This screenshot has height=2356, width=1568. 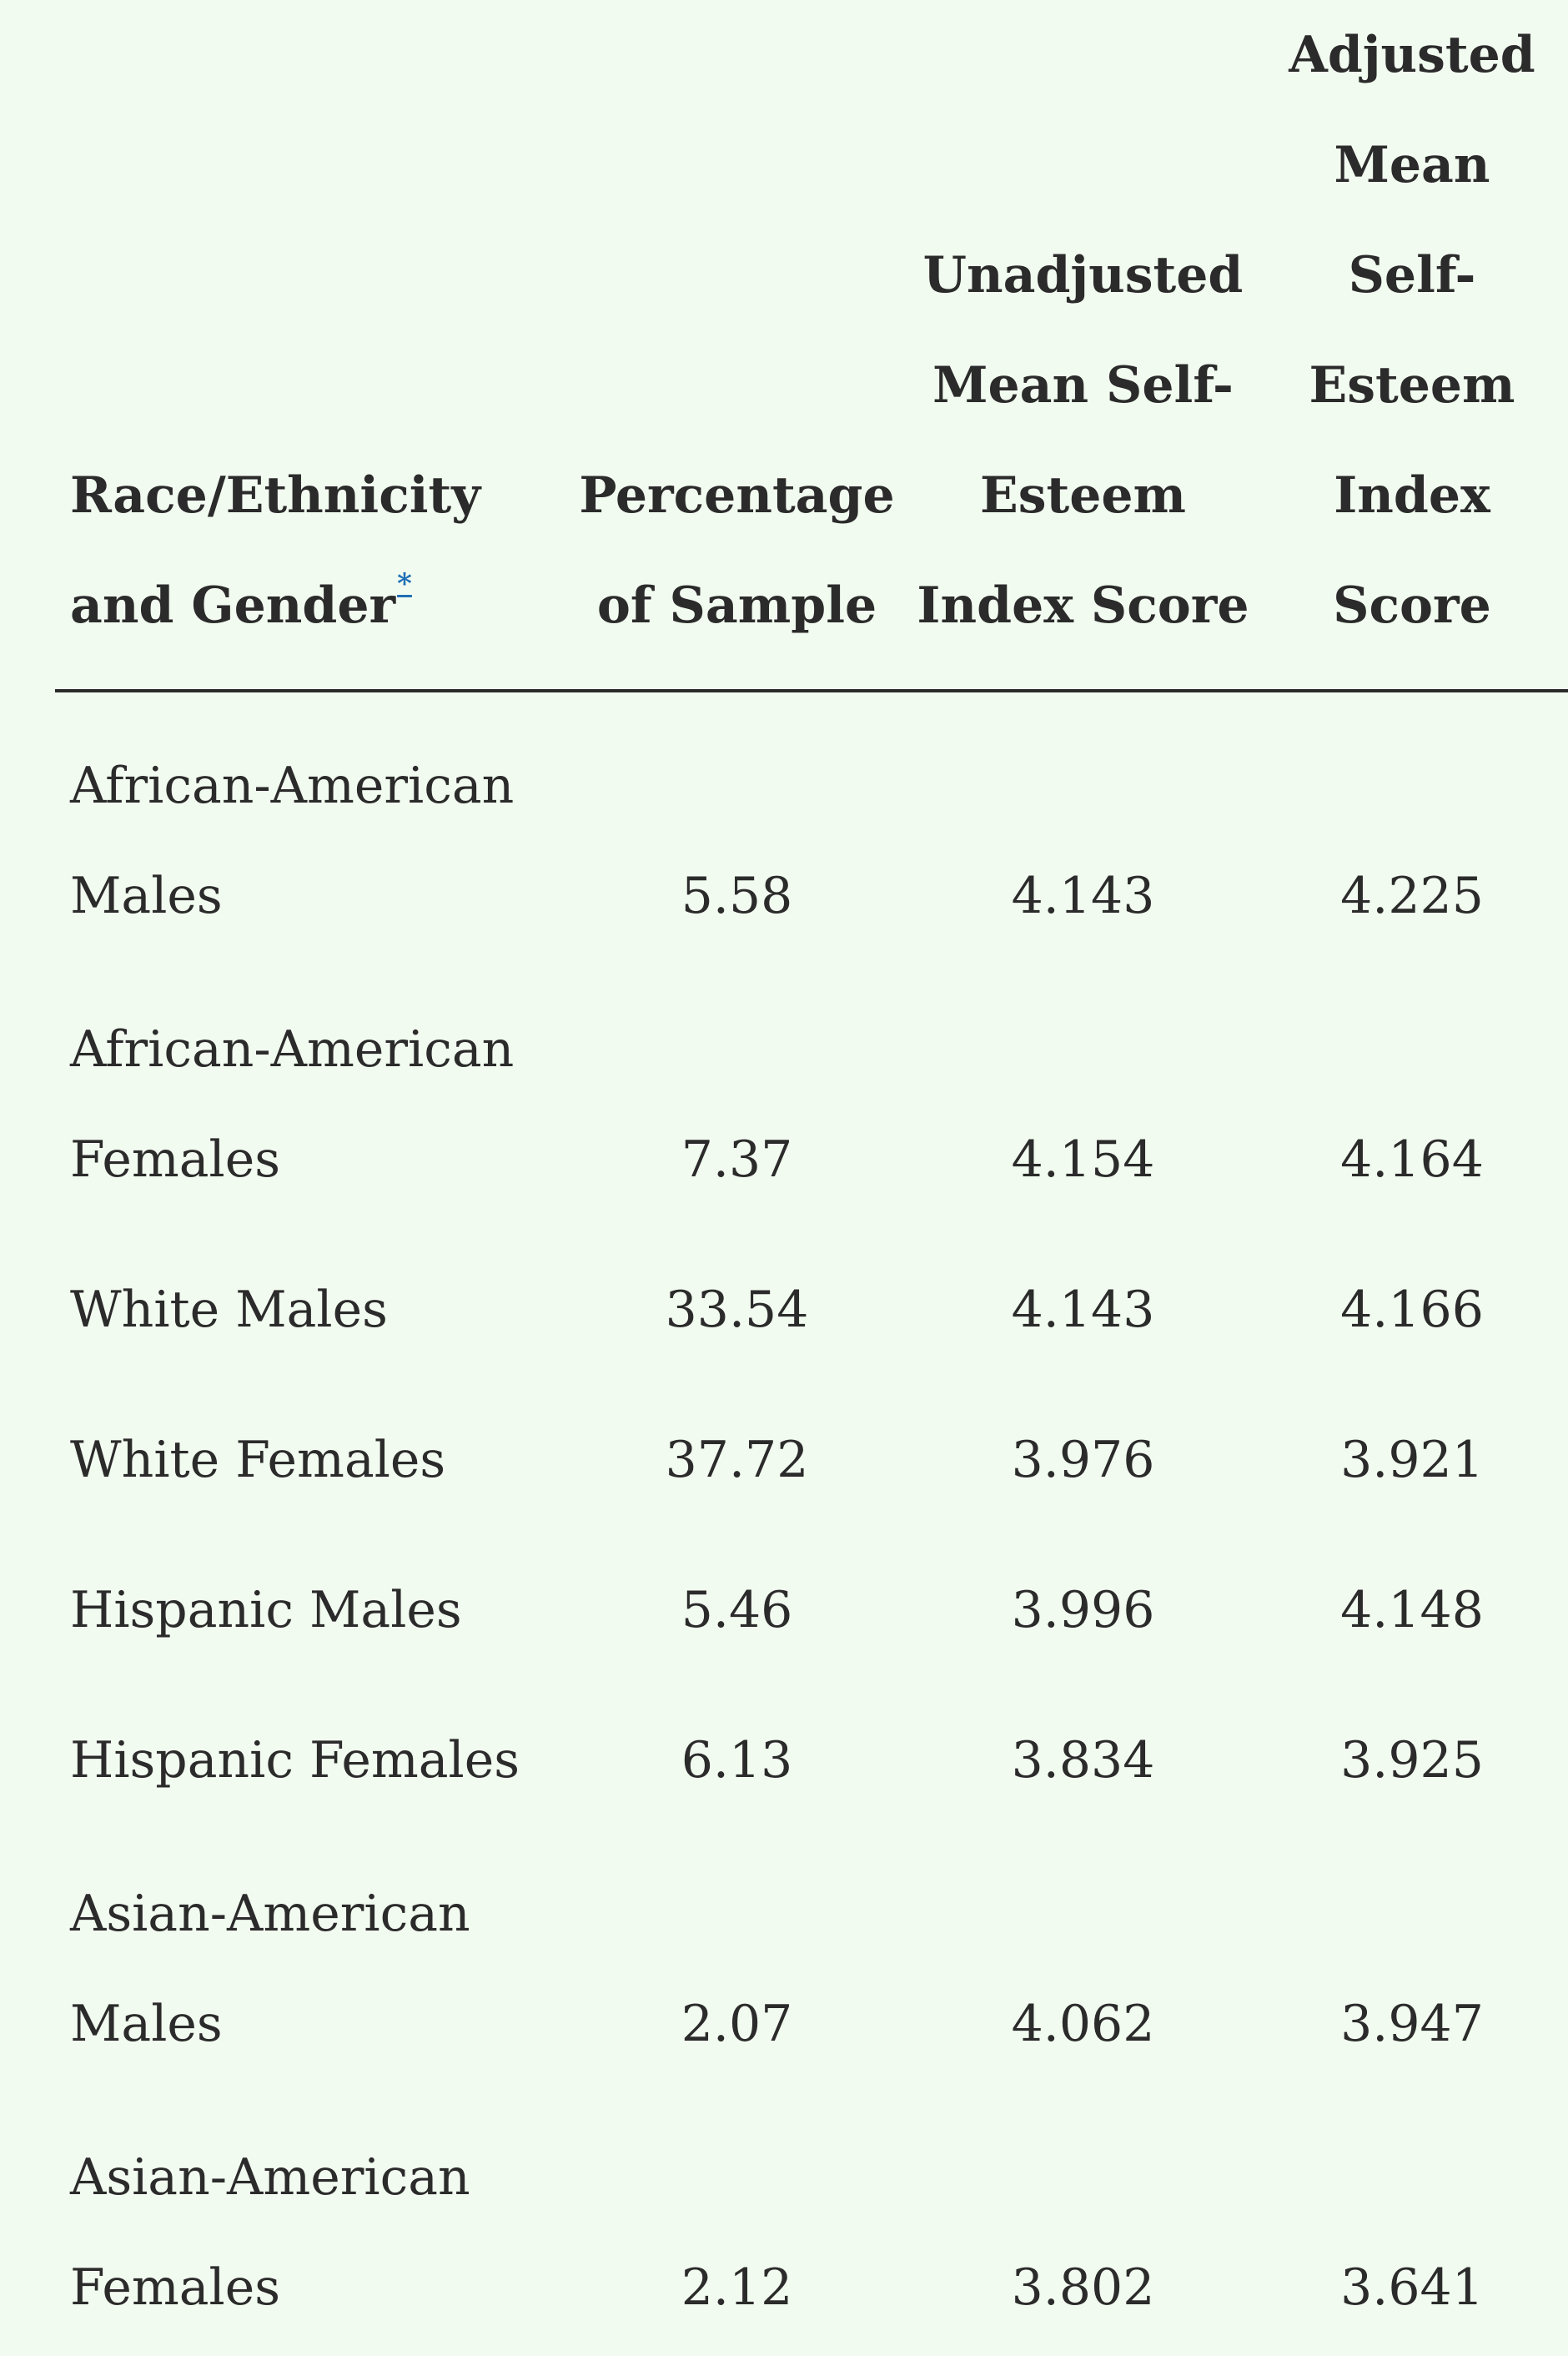 What do you see at coordinates (1412, 1159) in the screenshot?
I see `row-adjusted-score: 4.164` at bounding box center [1412, 1159].